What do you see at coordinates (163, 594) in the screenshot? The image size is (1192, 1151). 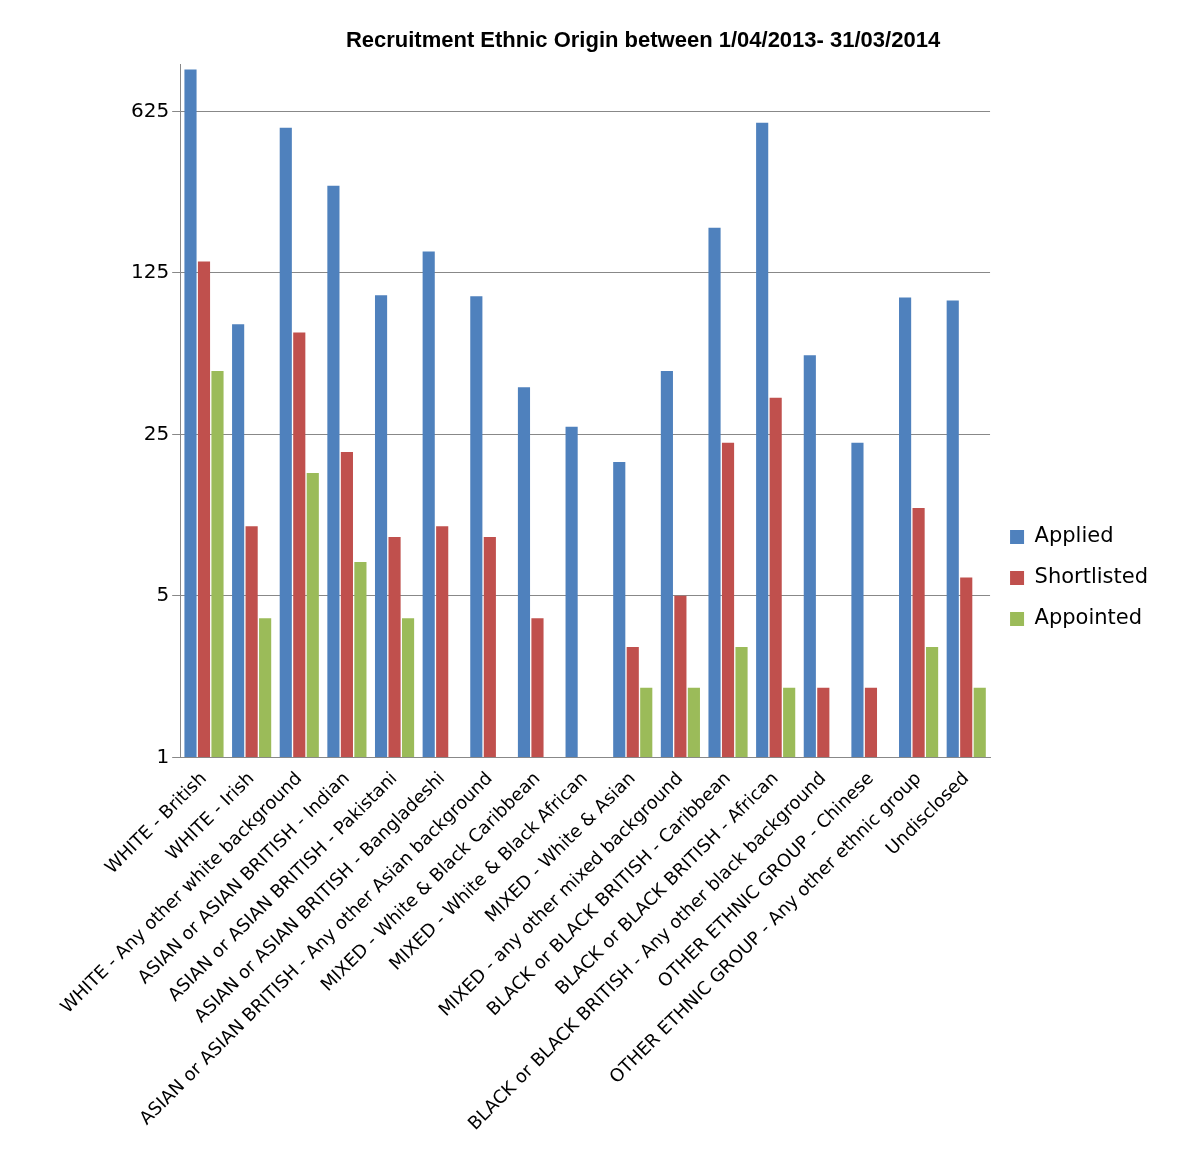 I see `y-tick-label: 5` at bounding box center [163, 594].